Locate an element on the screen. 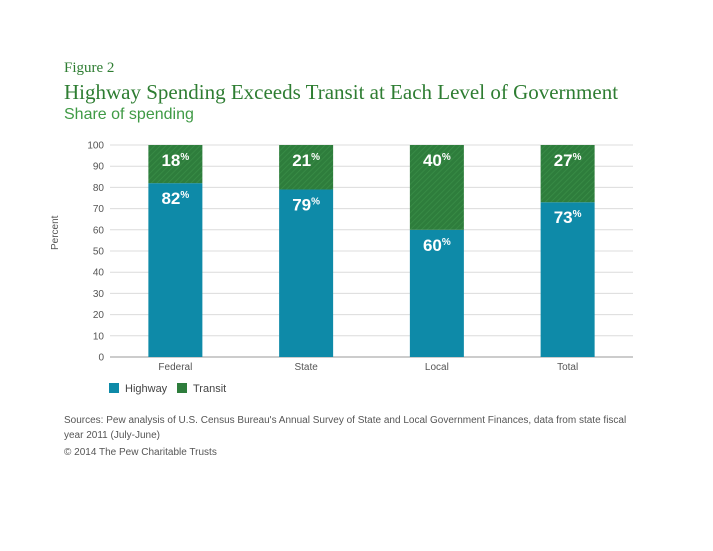  bar-highway-local is located at coordinates (436, 293).